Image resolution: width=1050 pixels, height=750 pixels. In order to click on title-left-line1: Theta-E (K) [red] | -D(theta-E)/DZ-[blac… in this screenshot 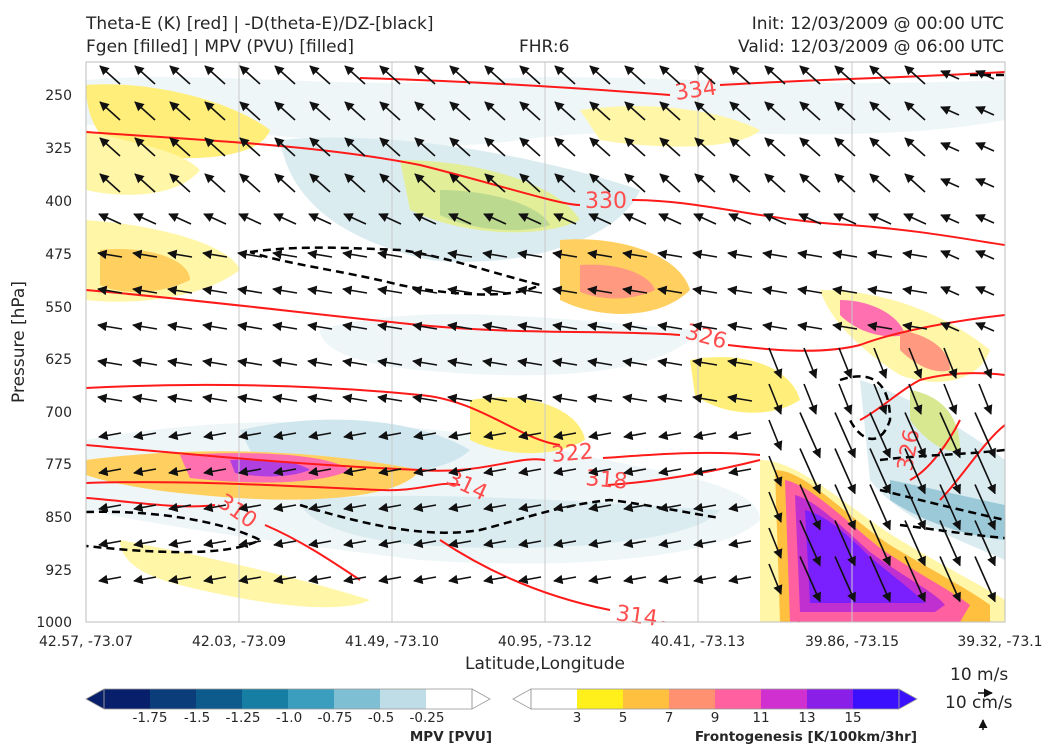, I will do `click(260, 24)`.